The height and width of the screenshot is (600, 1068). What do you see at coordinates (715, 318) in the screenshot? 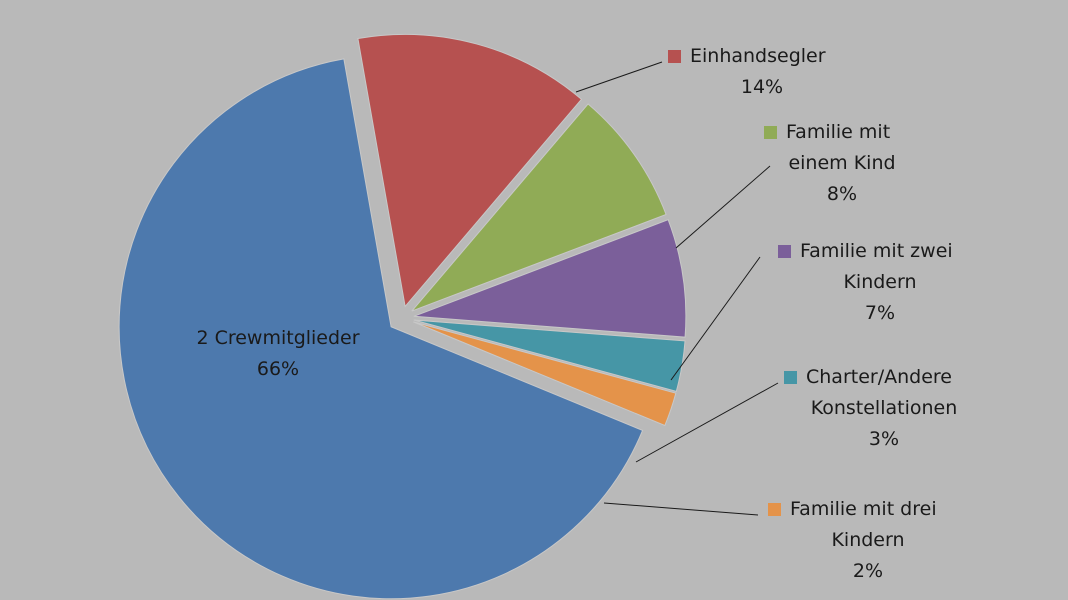
I see `leader-line-familie-mit-zwei-kindern` at bounding box center [715, 318].